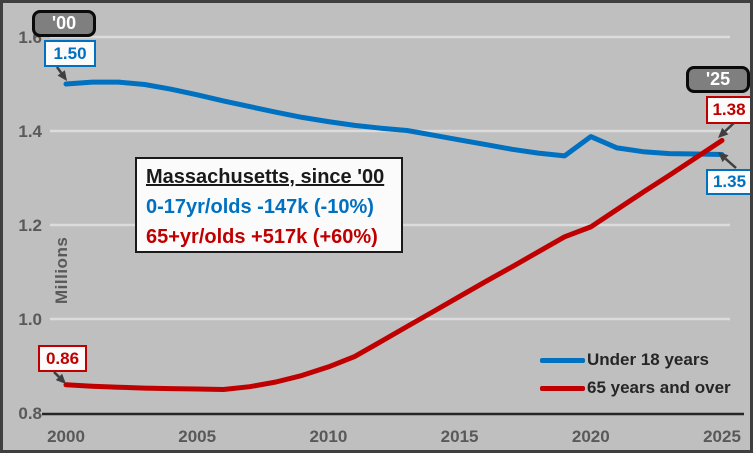 This screenshot has width=753, height=453. Describe the element at coordinates (718, 79) in the screenshot. I see `end-year-badge: '25` at that location.